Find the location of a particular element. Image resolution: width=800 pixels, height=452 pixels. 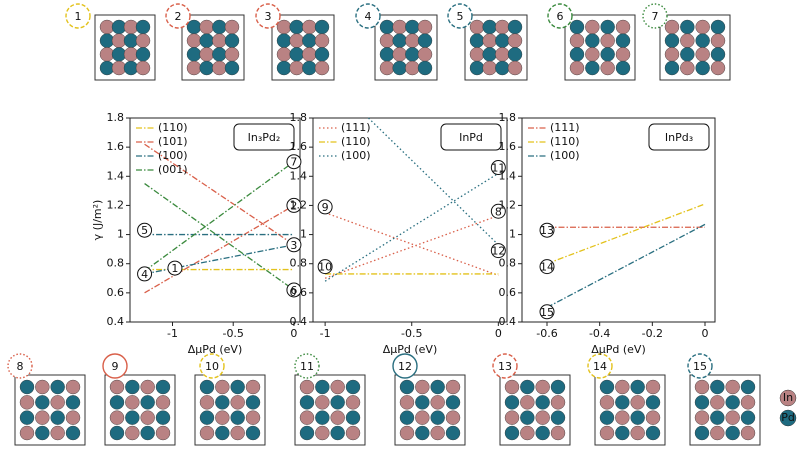

structure-label: 3 is located at coordinates (268, 16).